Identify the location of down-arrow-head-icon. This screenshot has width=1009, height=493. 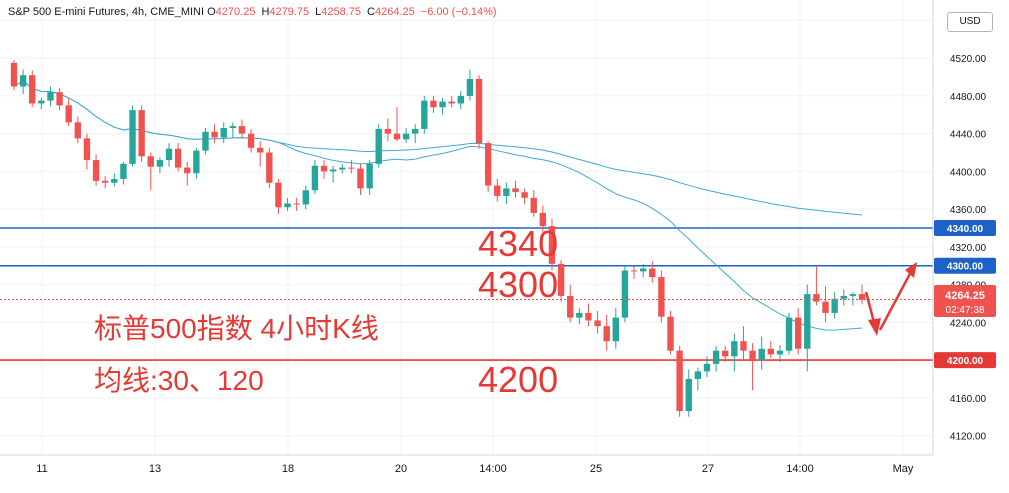
(874, 327).